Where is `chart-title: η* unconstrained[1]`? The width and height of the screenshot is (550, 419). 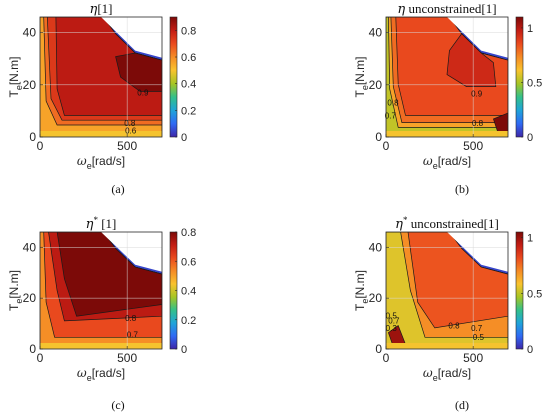 chart-title: η* unconstrained[1] is located at coordinates (447, 223).